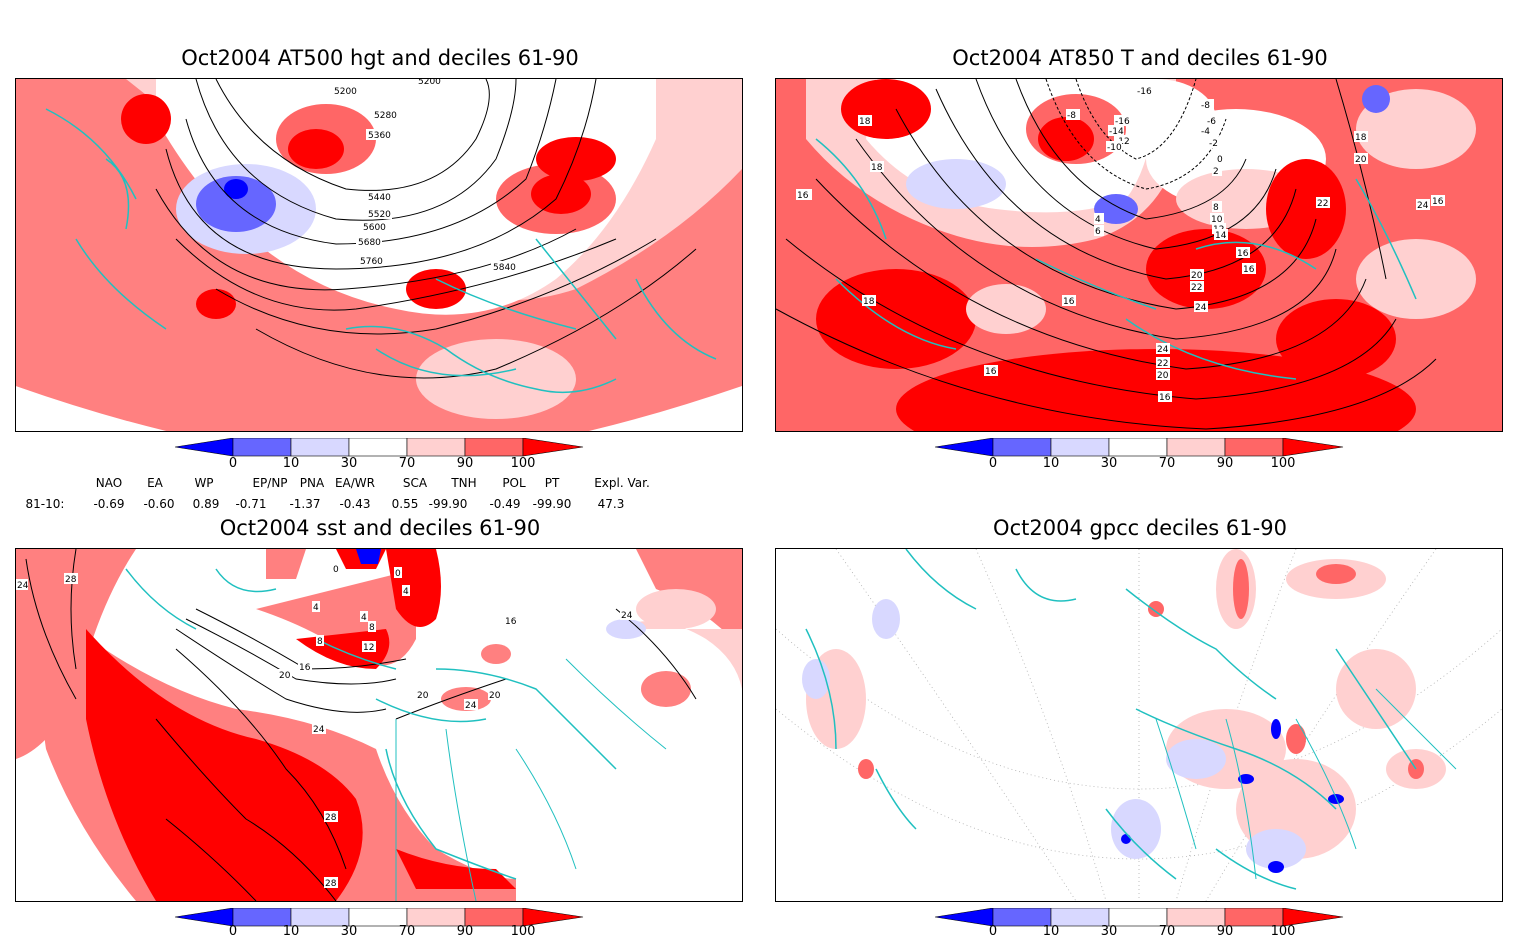 The width and height of the screenshot is (1520, 940). Describe the element at coordinates (405, 504) in the screenshot. I see `index-value: 0.55` at that location.